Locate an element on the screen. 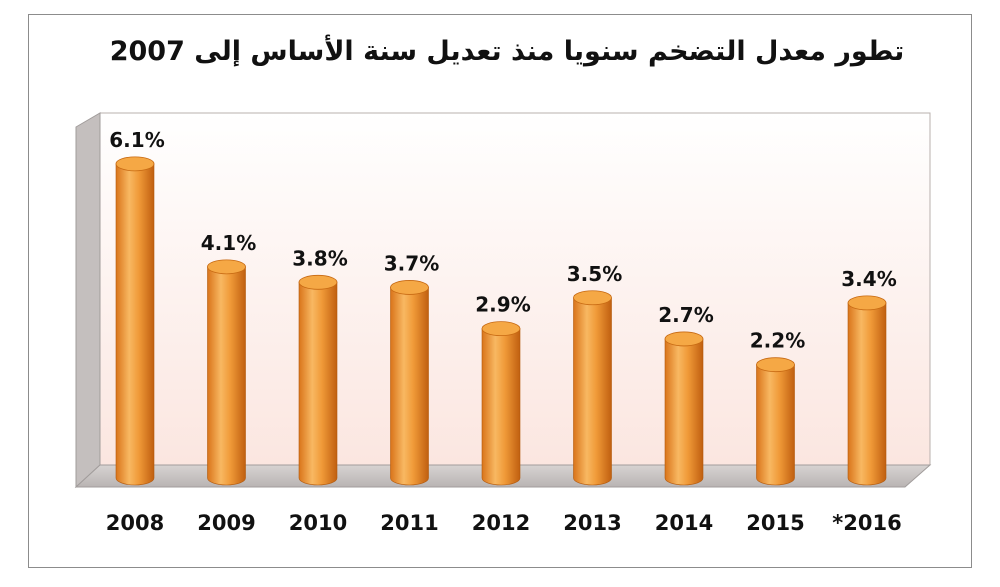  x-tick-label: 2012 is located at coordinates (501, 523).